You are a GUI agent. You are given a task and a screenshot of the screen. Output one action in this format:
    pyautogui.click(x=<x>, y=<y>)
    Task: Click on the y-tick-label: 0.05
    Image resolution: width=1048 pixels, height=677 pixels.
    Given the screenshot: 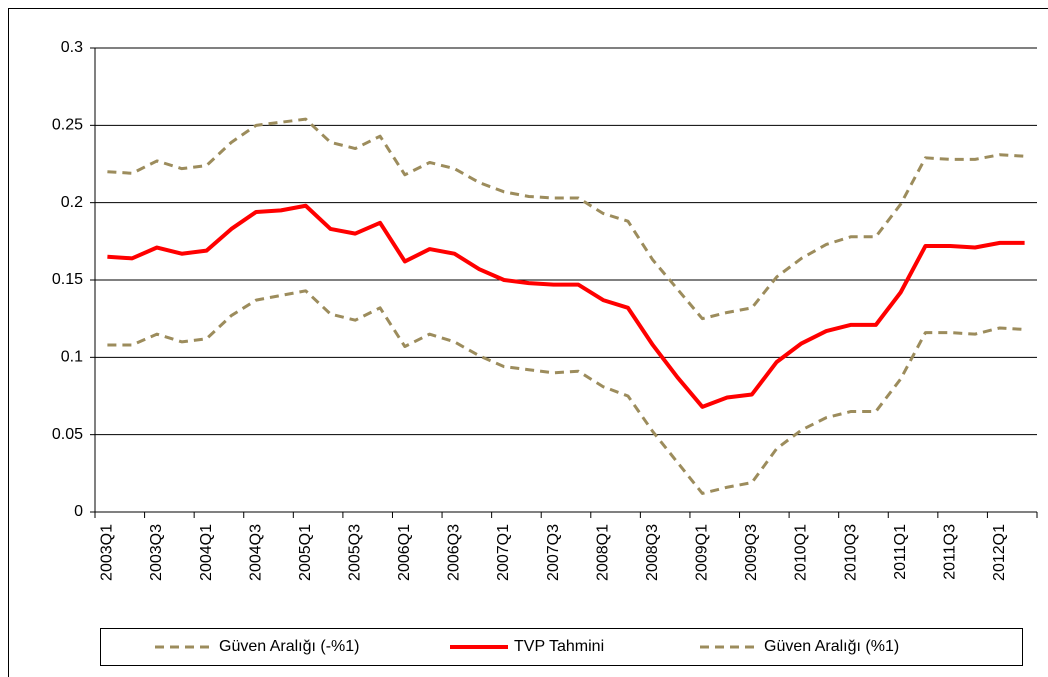 What is the action you would take?
    pyautogui.click(x=67, y=434)
    